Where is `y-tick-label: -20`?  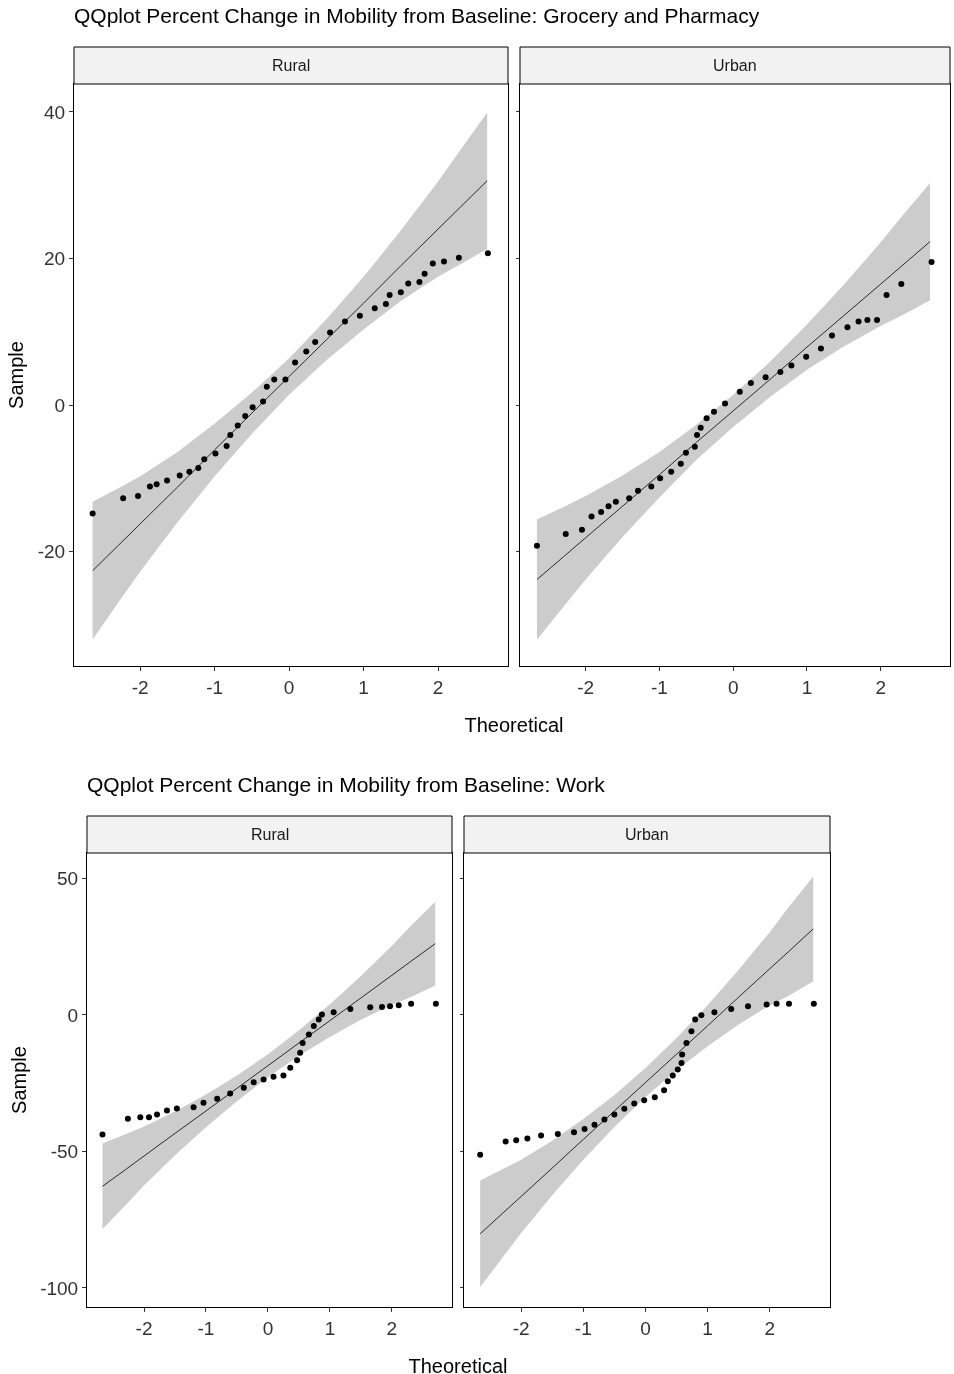
y-tick-label: -20 is located at coordinates (51, 552).